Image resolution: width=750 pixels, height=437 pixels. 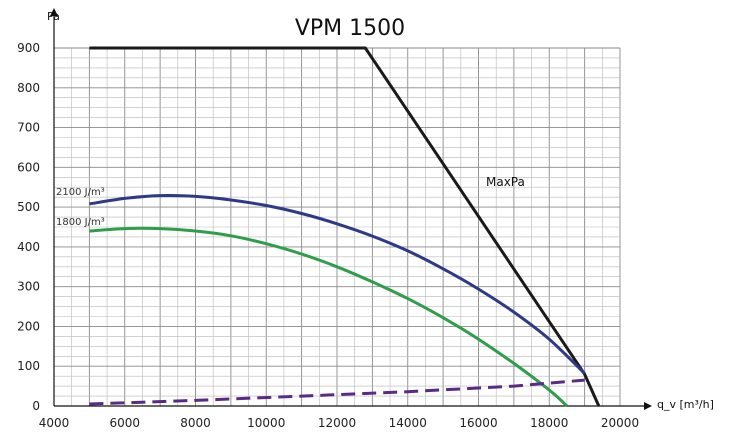 What do you see at coordinates (124, 423) in the screenshot?
I see `x-tick-label: 6000` at bounding box center [124, 423].